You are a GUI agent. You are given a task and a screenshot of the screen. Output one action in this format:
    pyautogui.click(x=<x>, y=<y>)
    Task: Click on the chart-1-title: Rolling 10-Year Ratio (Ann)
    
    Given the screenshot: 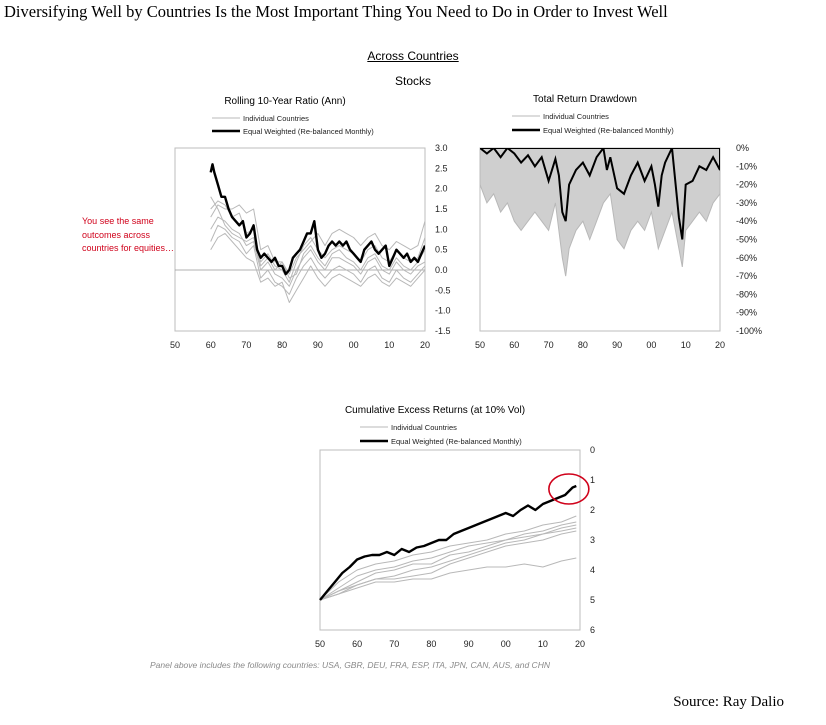 What is the action you would take?
    pyautogui.click(x=284, y=101)
    